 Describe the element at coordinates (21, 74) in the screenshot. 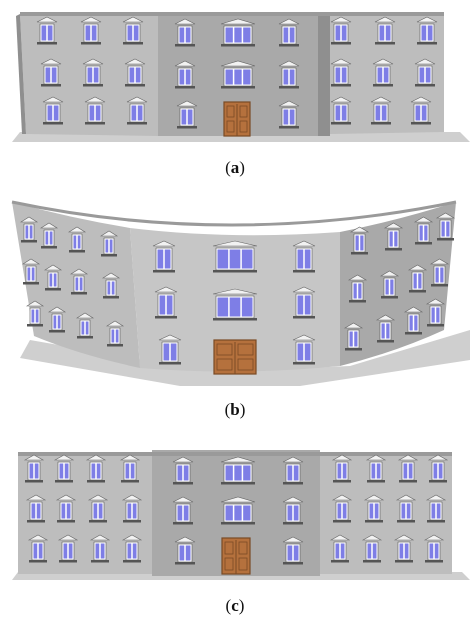

I see `wall-left-edge` at that location.